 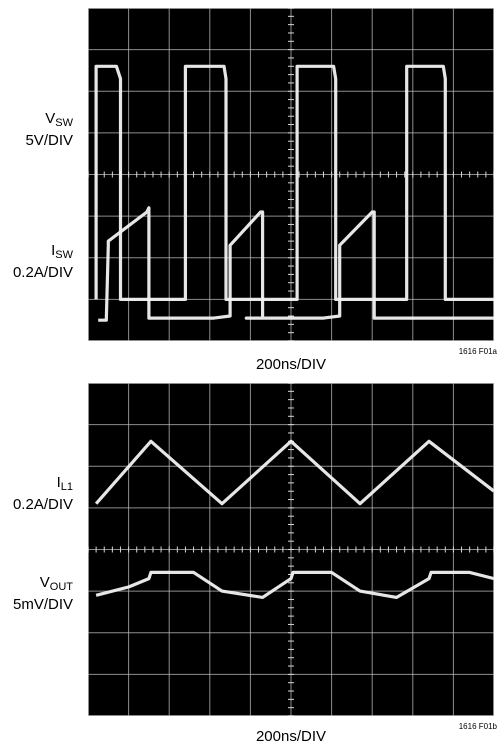 I want to click on trace-label-vout: VOUT 5mV/DIV, so click(x=43, y=594).